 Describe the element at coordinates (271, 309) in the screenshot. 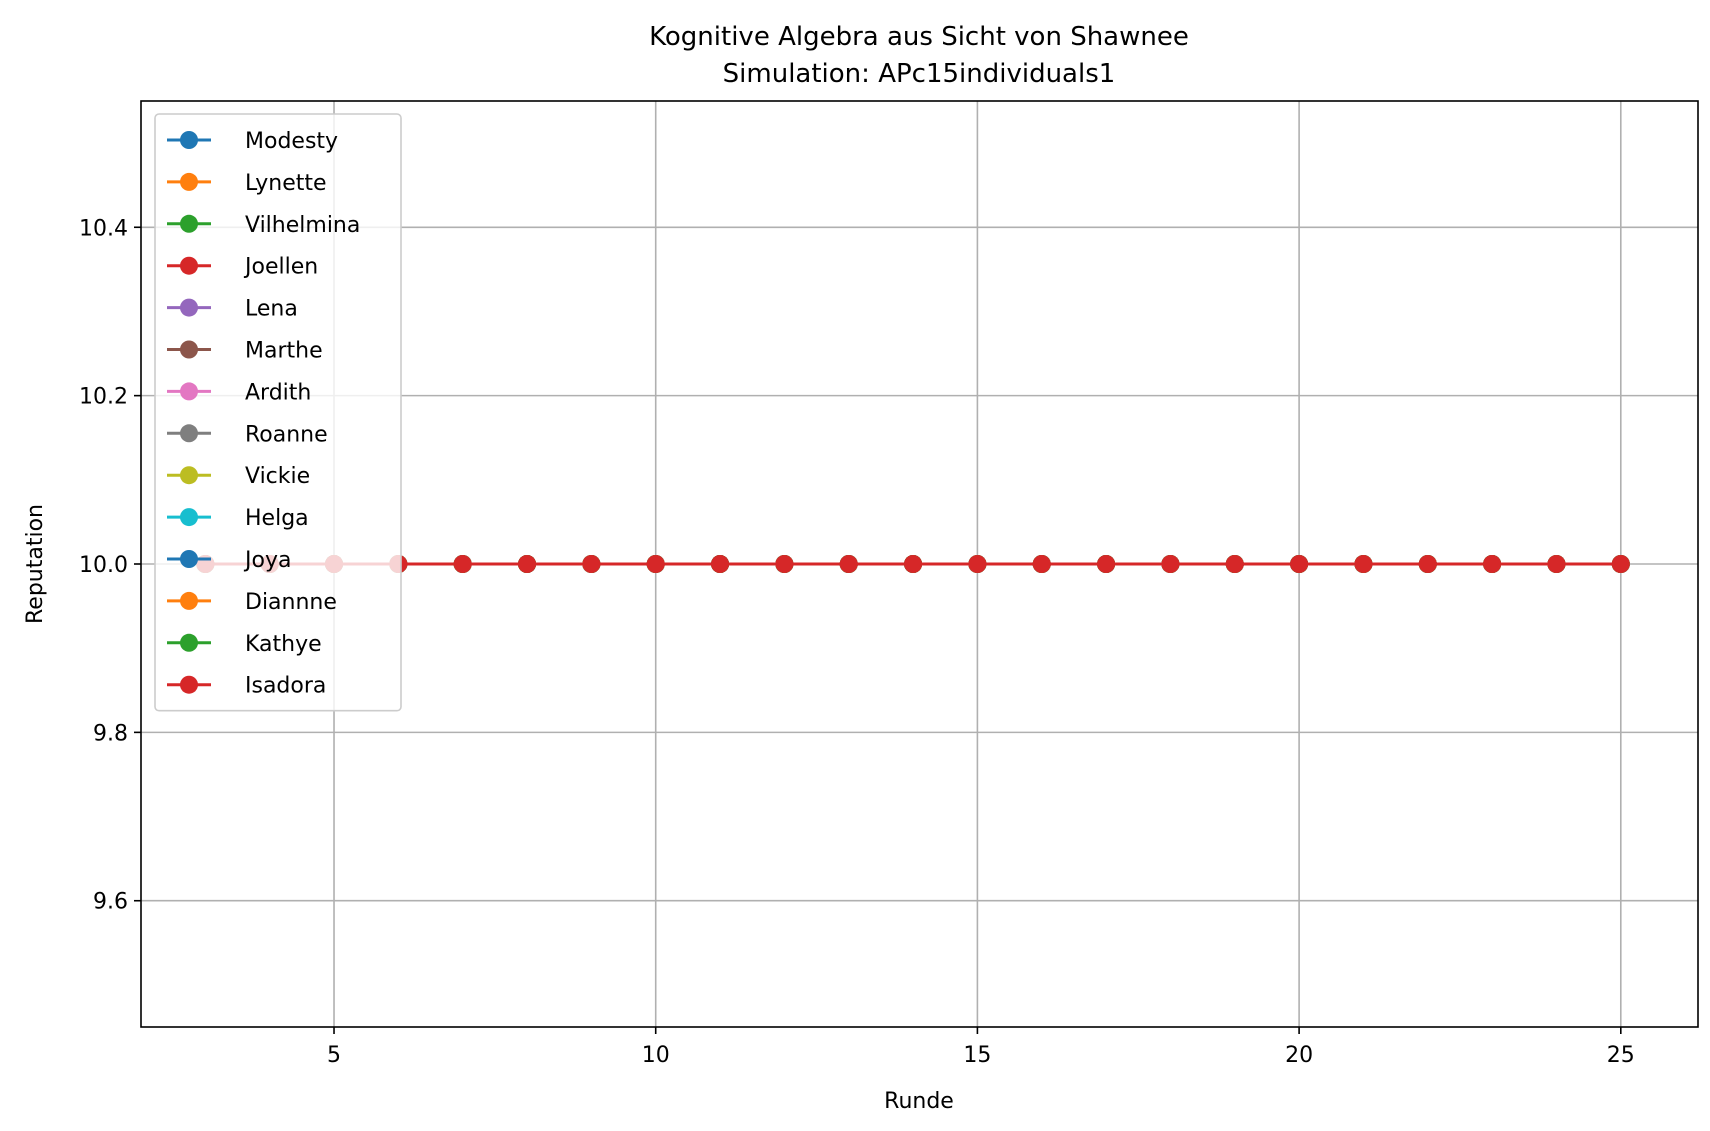

I see `legend-label: Lena` at that location.